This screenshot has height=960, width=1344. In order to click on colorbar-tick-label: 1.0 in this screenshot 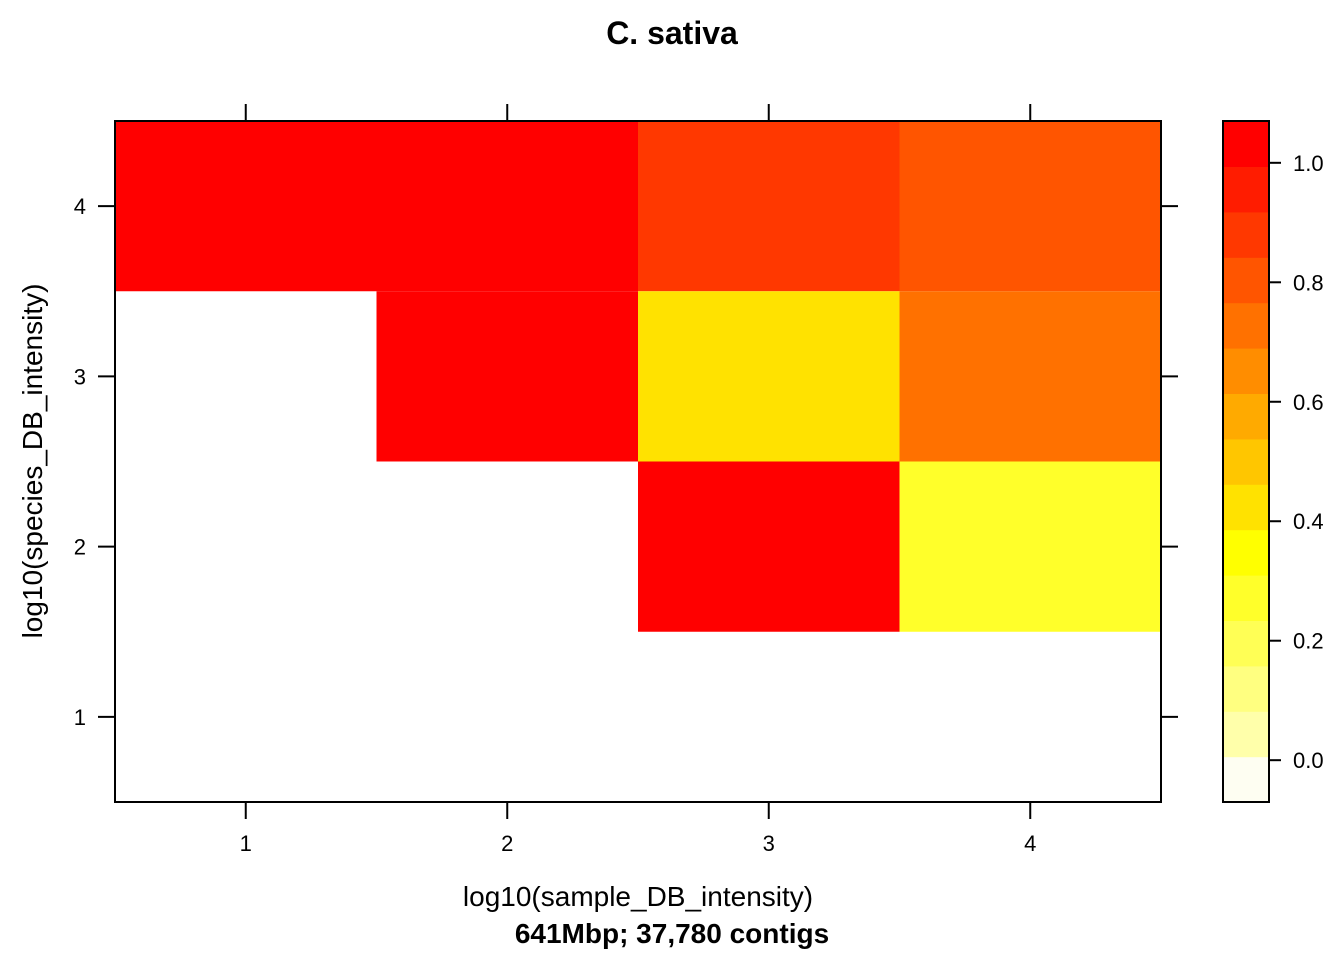, I will do `click(1308, 163)`.